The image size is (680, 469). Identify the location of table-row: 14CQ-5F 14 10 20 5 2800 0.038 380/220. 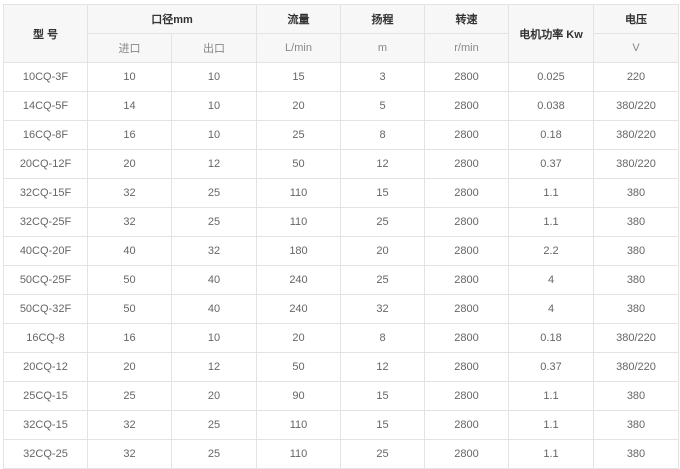
(341, 106).